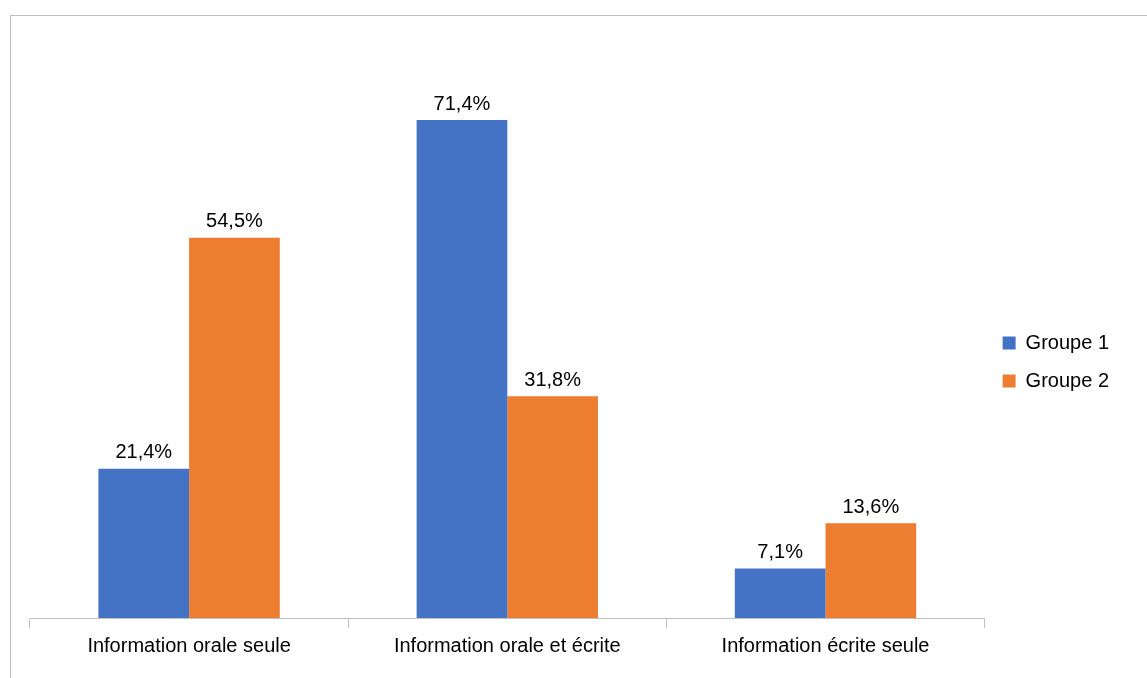 The image size is (1147, 678). What do you see at coordinates (462, 102) in the screenshot?
I see `data-label: 71,4%` at bounding box center [462, 102].